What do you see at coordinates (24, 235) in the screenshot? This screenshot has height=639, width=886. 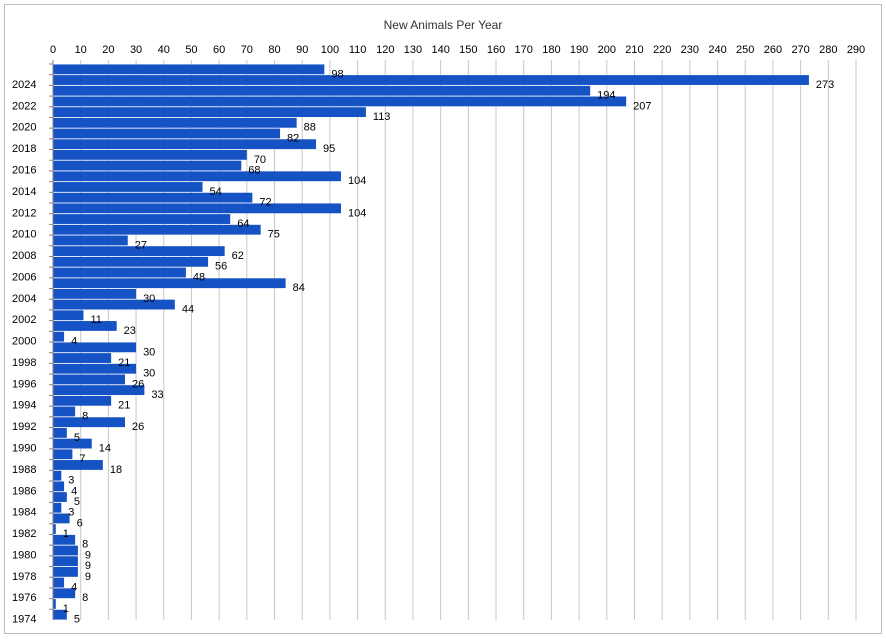 I see `y-category-label: 2010` at bounding box center [24, 235].